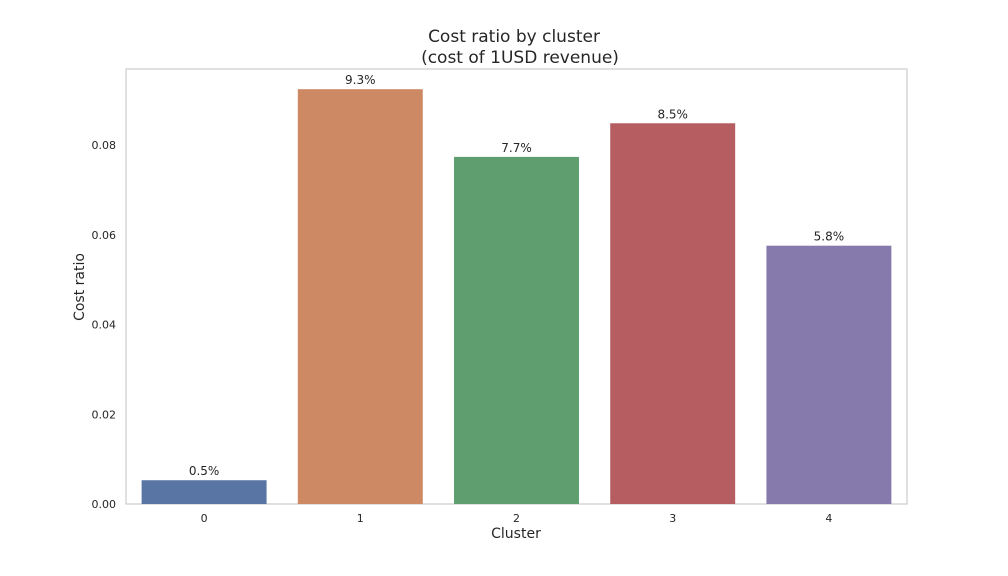  I want to click on y-axis-label: Cost ratio, so click(80, 287).